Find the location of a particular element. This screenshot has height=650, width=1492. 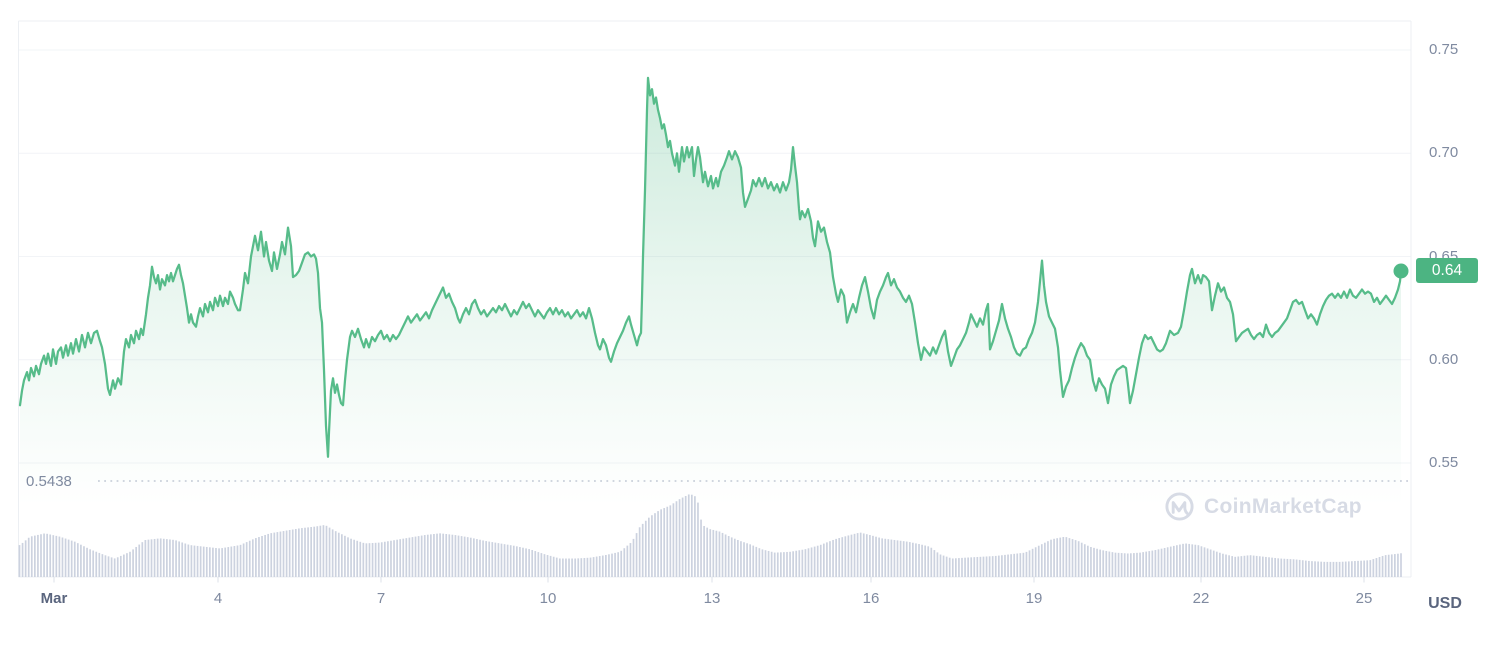

x-axis-label-10: 10 is located at coordinates (548, 598).